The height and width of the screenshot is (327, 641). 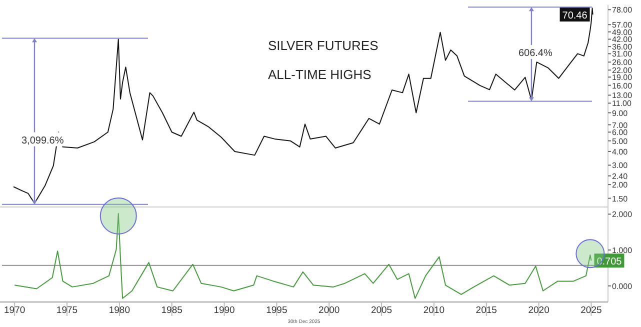 What do you see at coordinates (620, 185) in the screenshot?
I see `y-tick-label: 2.00` at bounding box center [620, 185].